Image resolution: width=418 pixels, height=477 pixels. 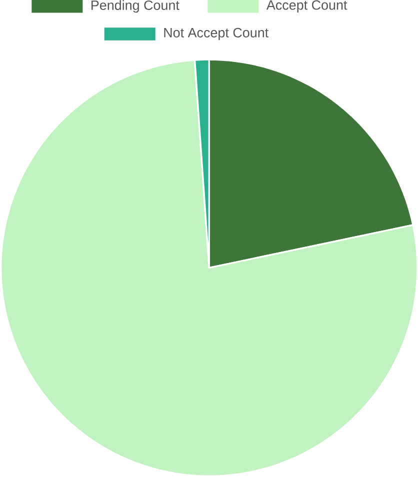 What do you see at coordinates (216, 34) in the screenshot?
I see `legend-label: Not Accept Count` at bounding box center [216, 34].